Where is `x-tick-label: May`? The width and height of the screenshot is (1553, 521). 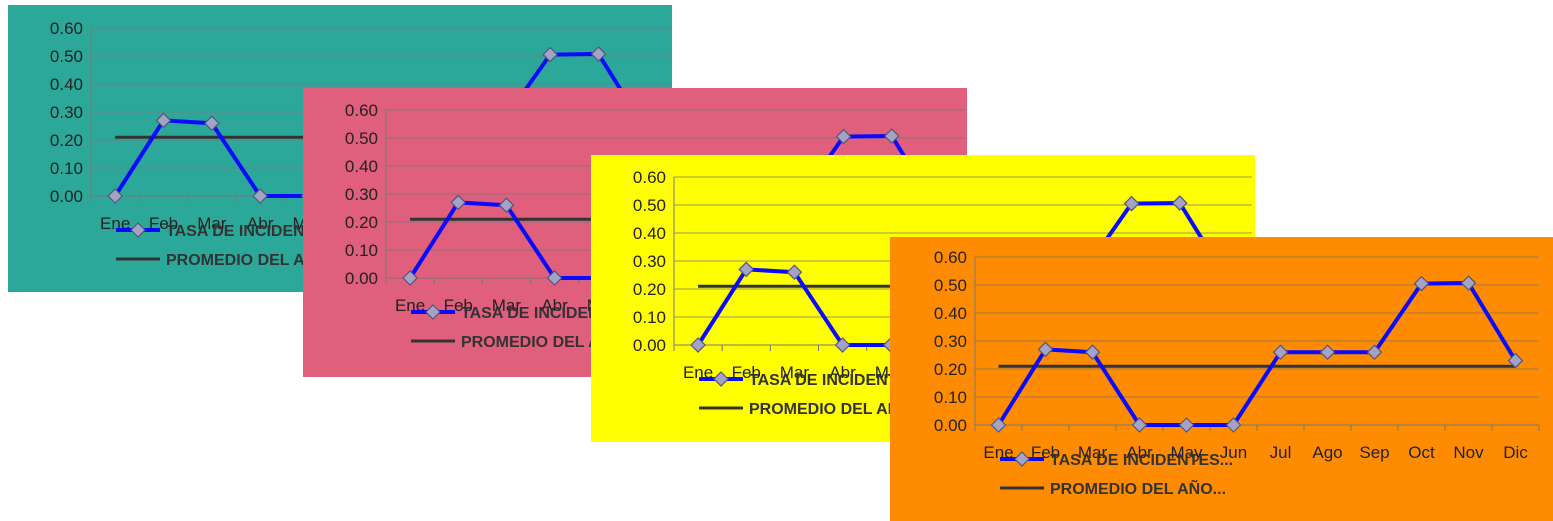
x-tick-label: May is located at coordinates (1186, 452).